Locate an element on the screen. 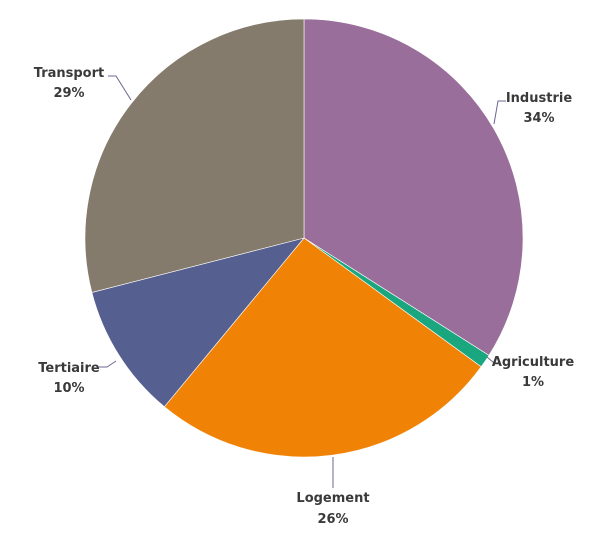 This screenshot has width=600, height=549. label-logement: Logement 26% is located at coordinates (333, 492).